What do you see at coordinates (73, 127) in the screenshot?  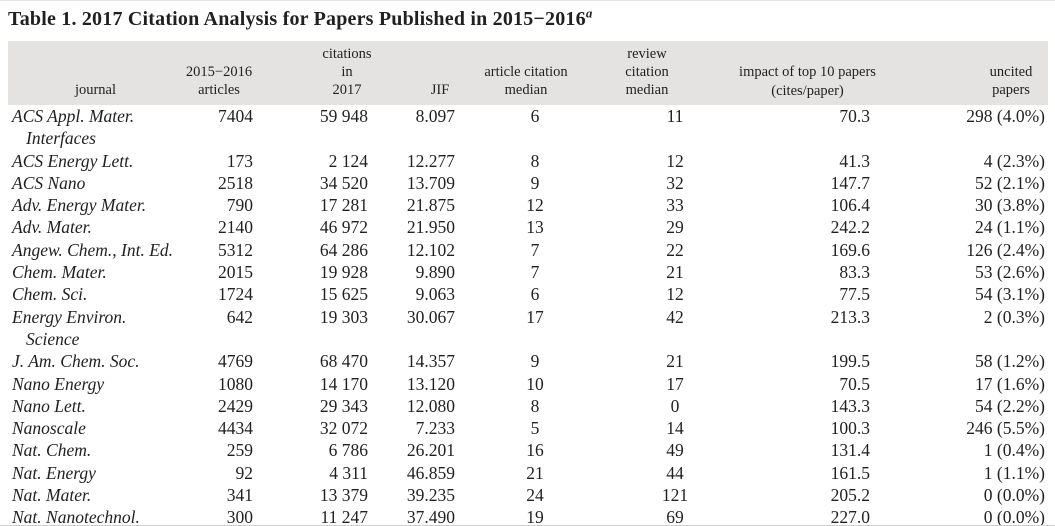 I see `cell-journal: ACS Appl. Mater. Interfaces` at bounding box center [73, 127].